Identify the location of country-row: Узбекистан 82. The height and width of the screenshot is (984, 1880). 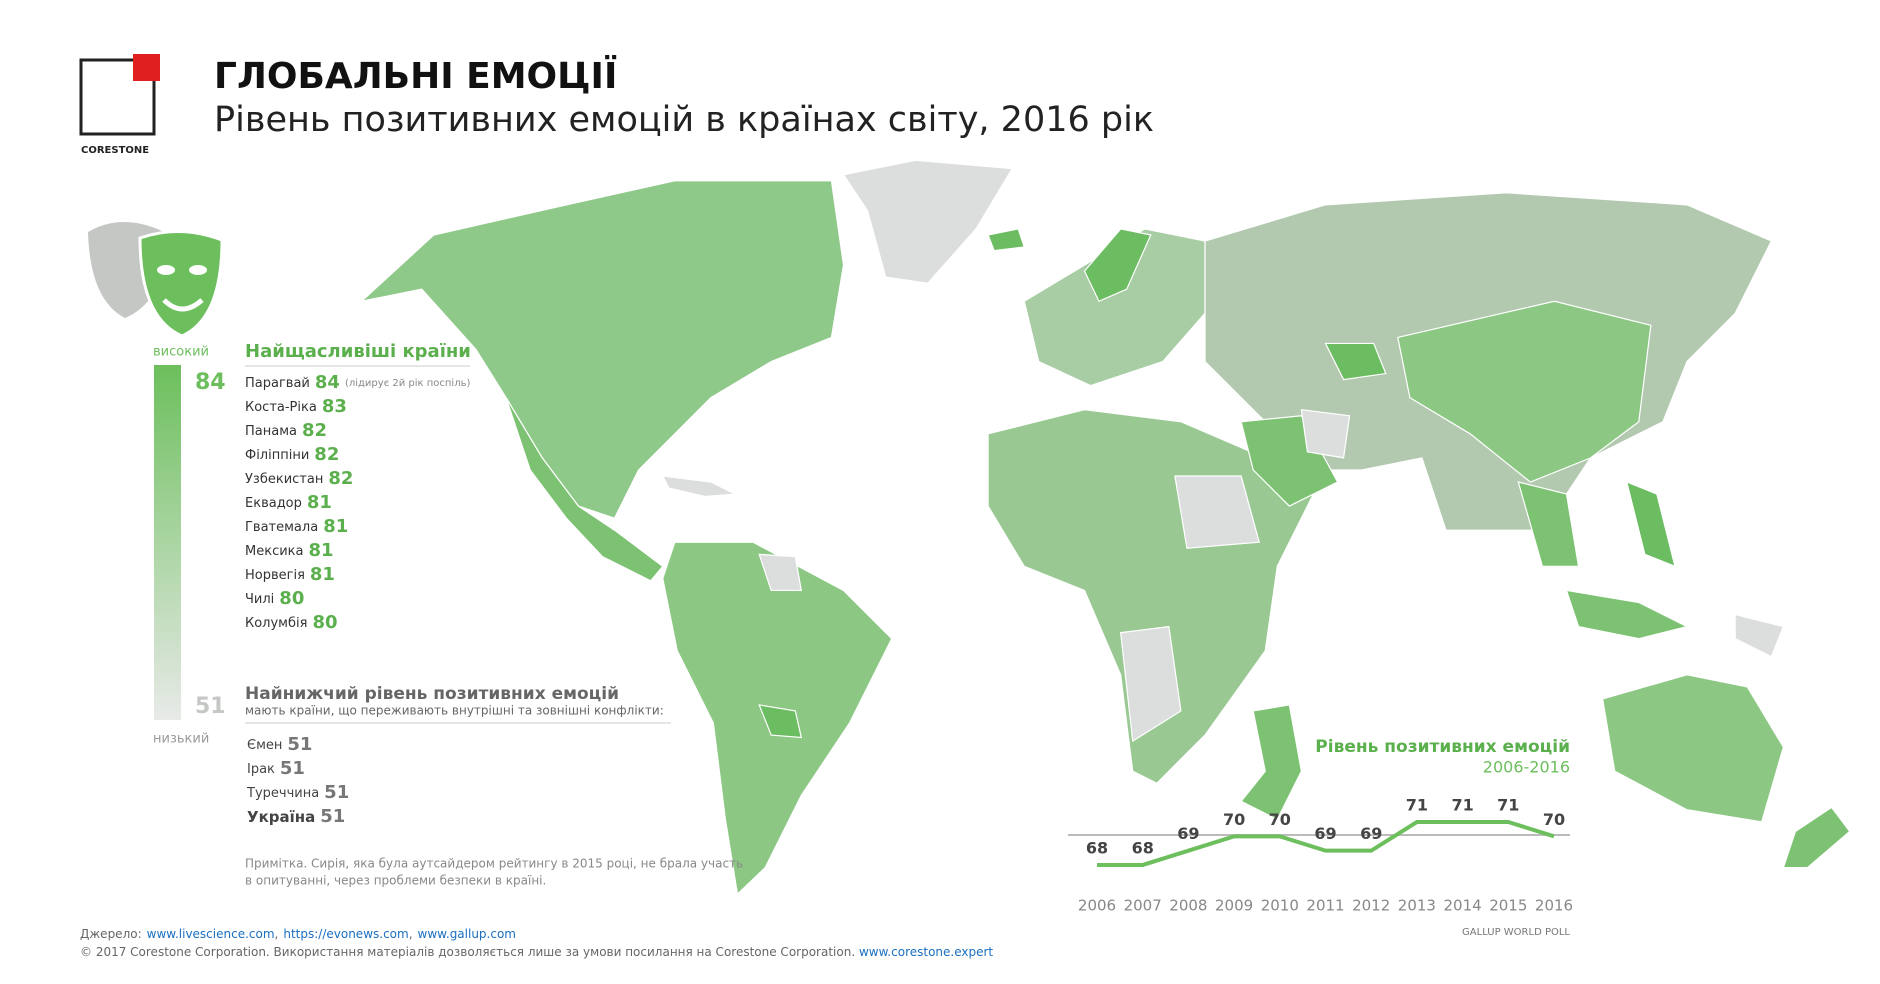
(299, 478).